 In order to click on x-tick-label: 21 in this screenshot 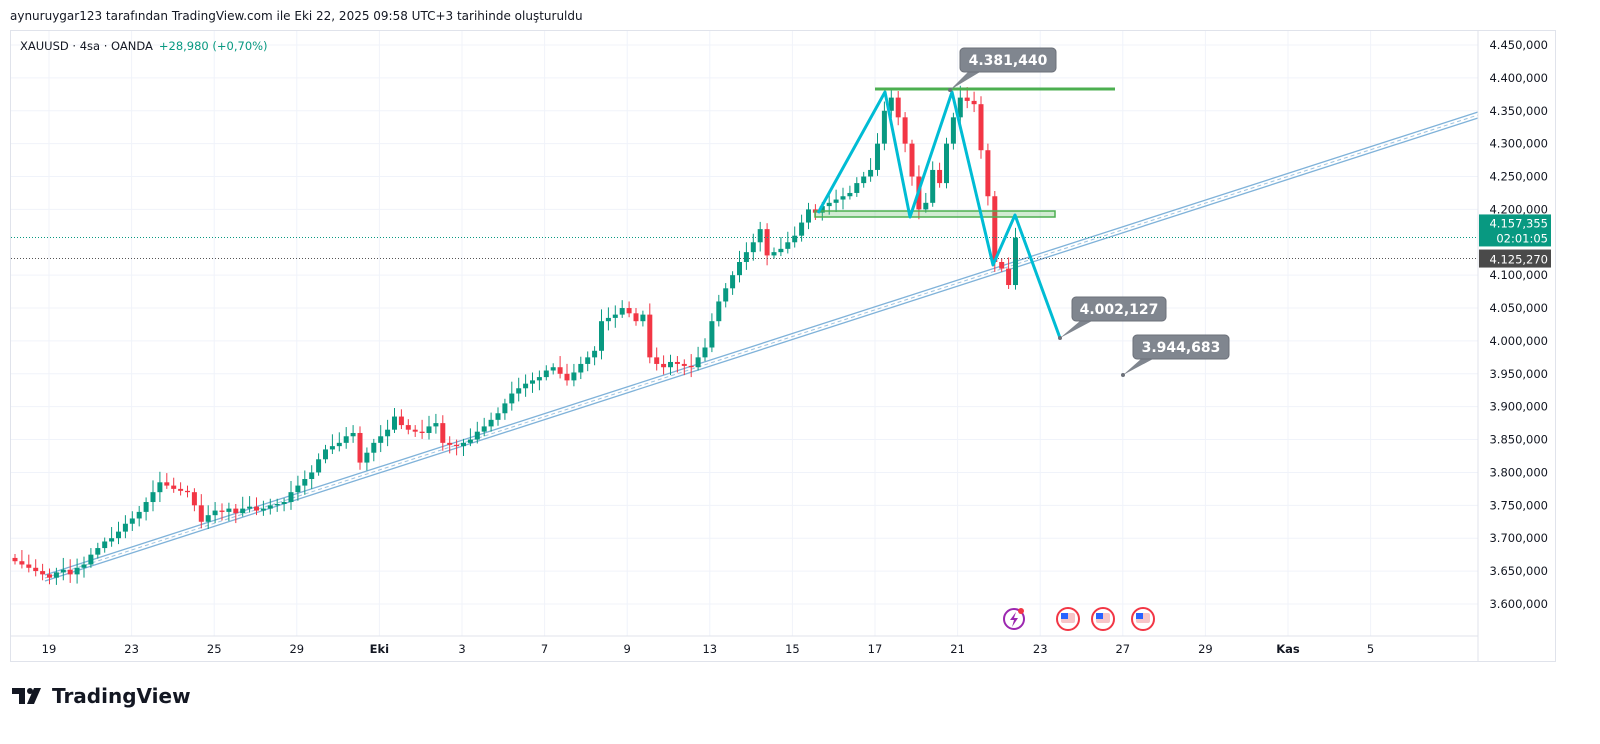, I will do `click(957, 649)`.